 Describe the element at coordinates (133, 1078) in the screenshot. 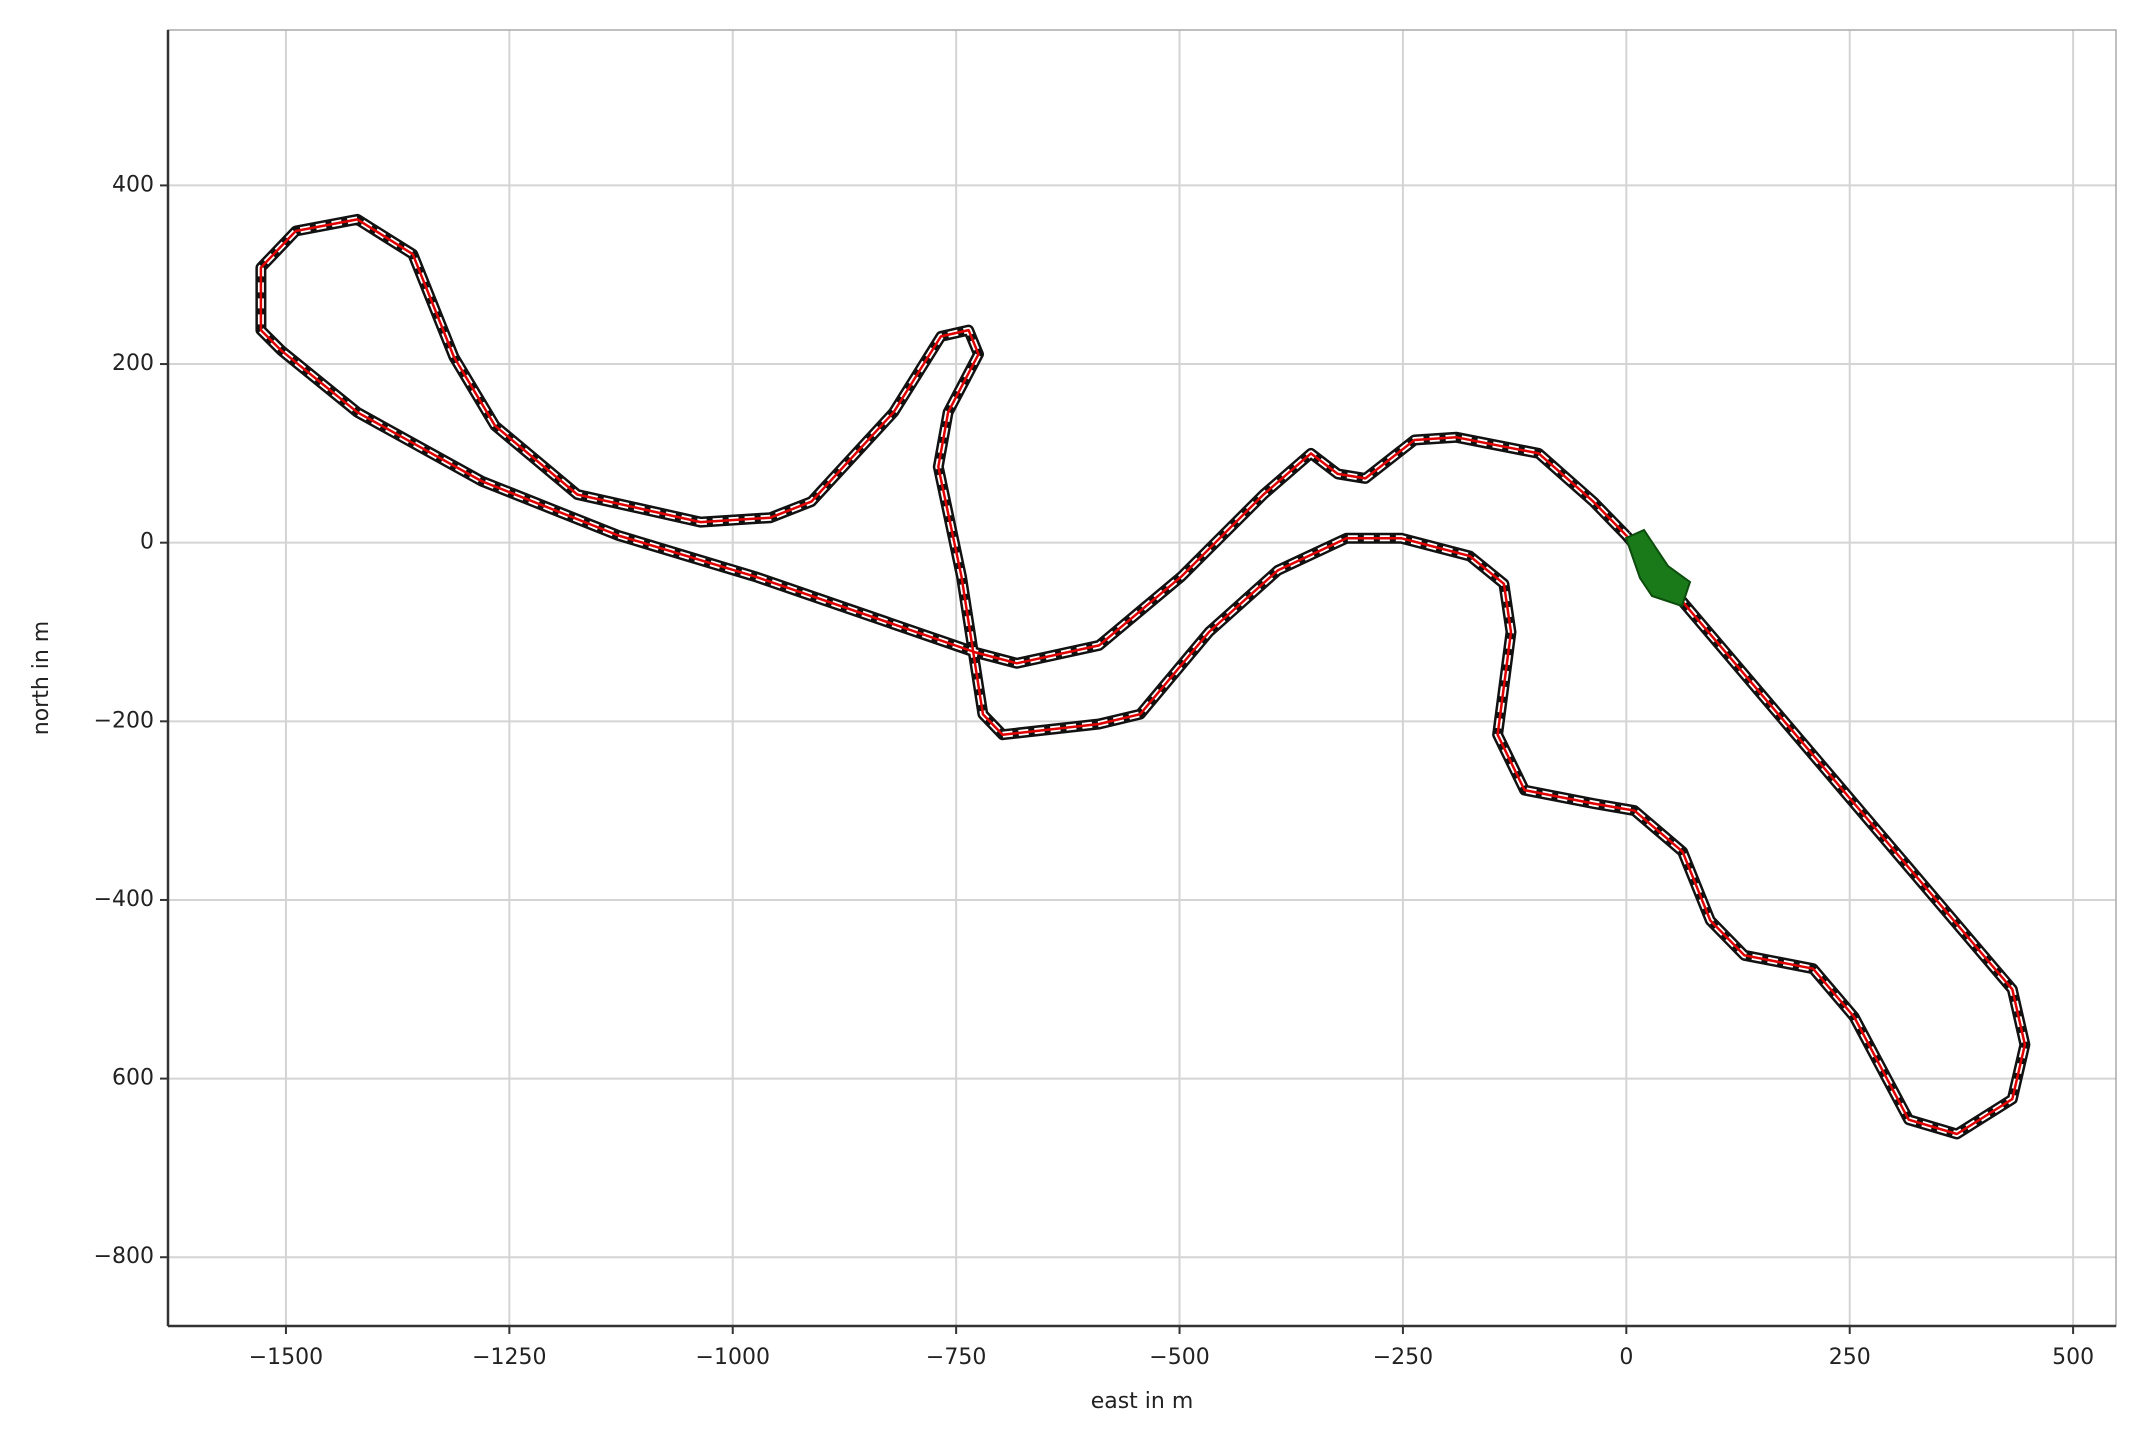

I see `y-tick-label: 600` at that location.